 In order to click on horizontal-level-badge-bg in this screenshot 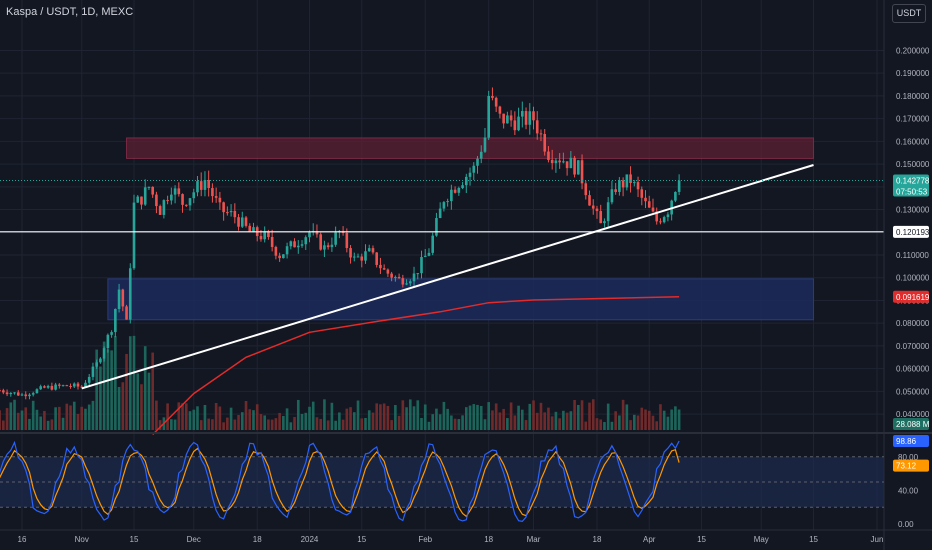, I will do `click(911, 231)`.